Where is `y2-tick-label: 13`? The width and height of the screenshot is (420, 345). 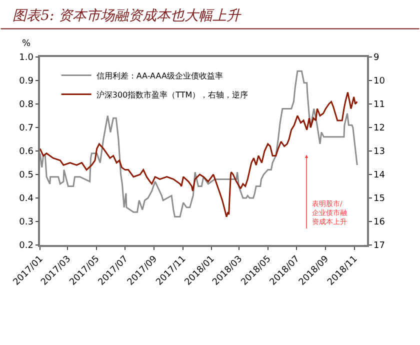
y2-tick-label: 13 is located at coordinates (380, 152).